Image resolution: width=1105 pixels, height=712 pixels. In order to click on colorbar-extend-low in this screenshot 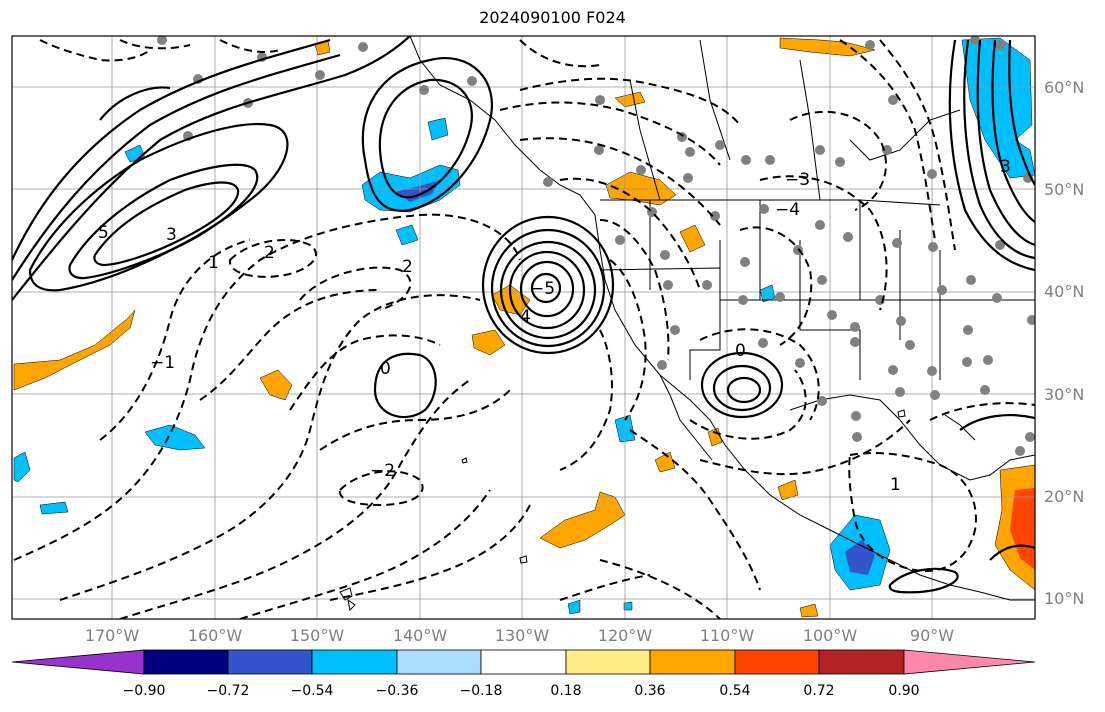, I will do `click(78, 662)`.